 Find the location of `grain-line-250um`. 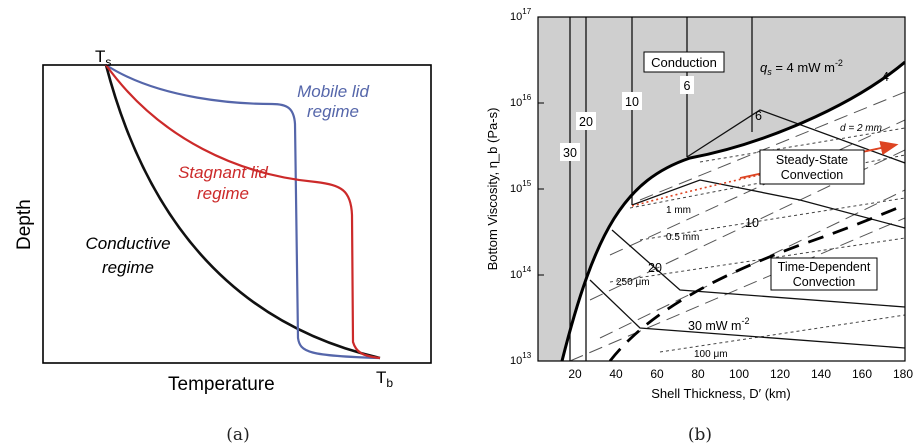

grain-line-250um is located at coordinates (757, 260).